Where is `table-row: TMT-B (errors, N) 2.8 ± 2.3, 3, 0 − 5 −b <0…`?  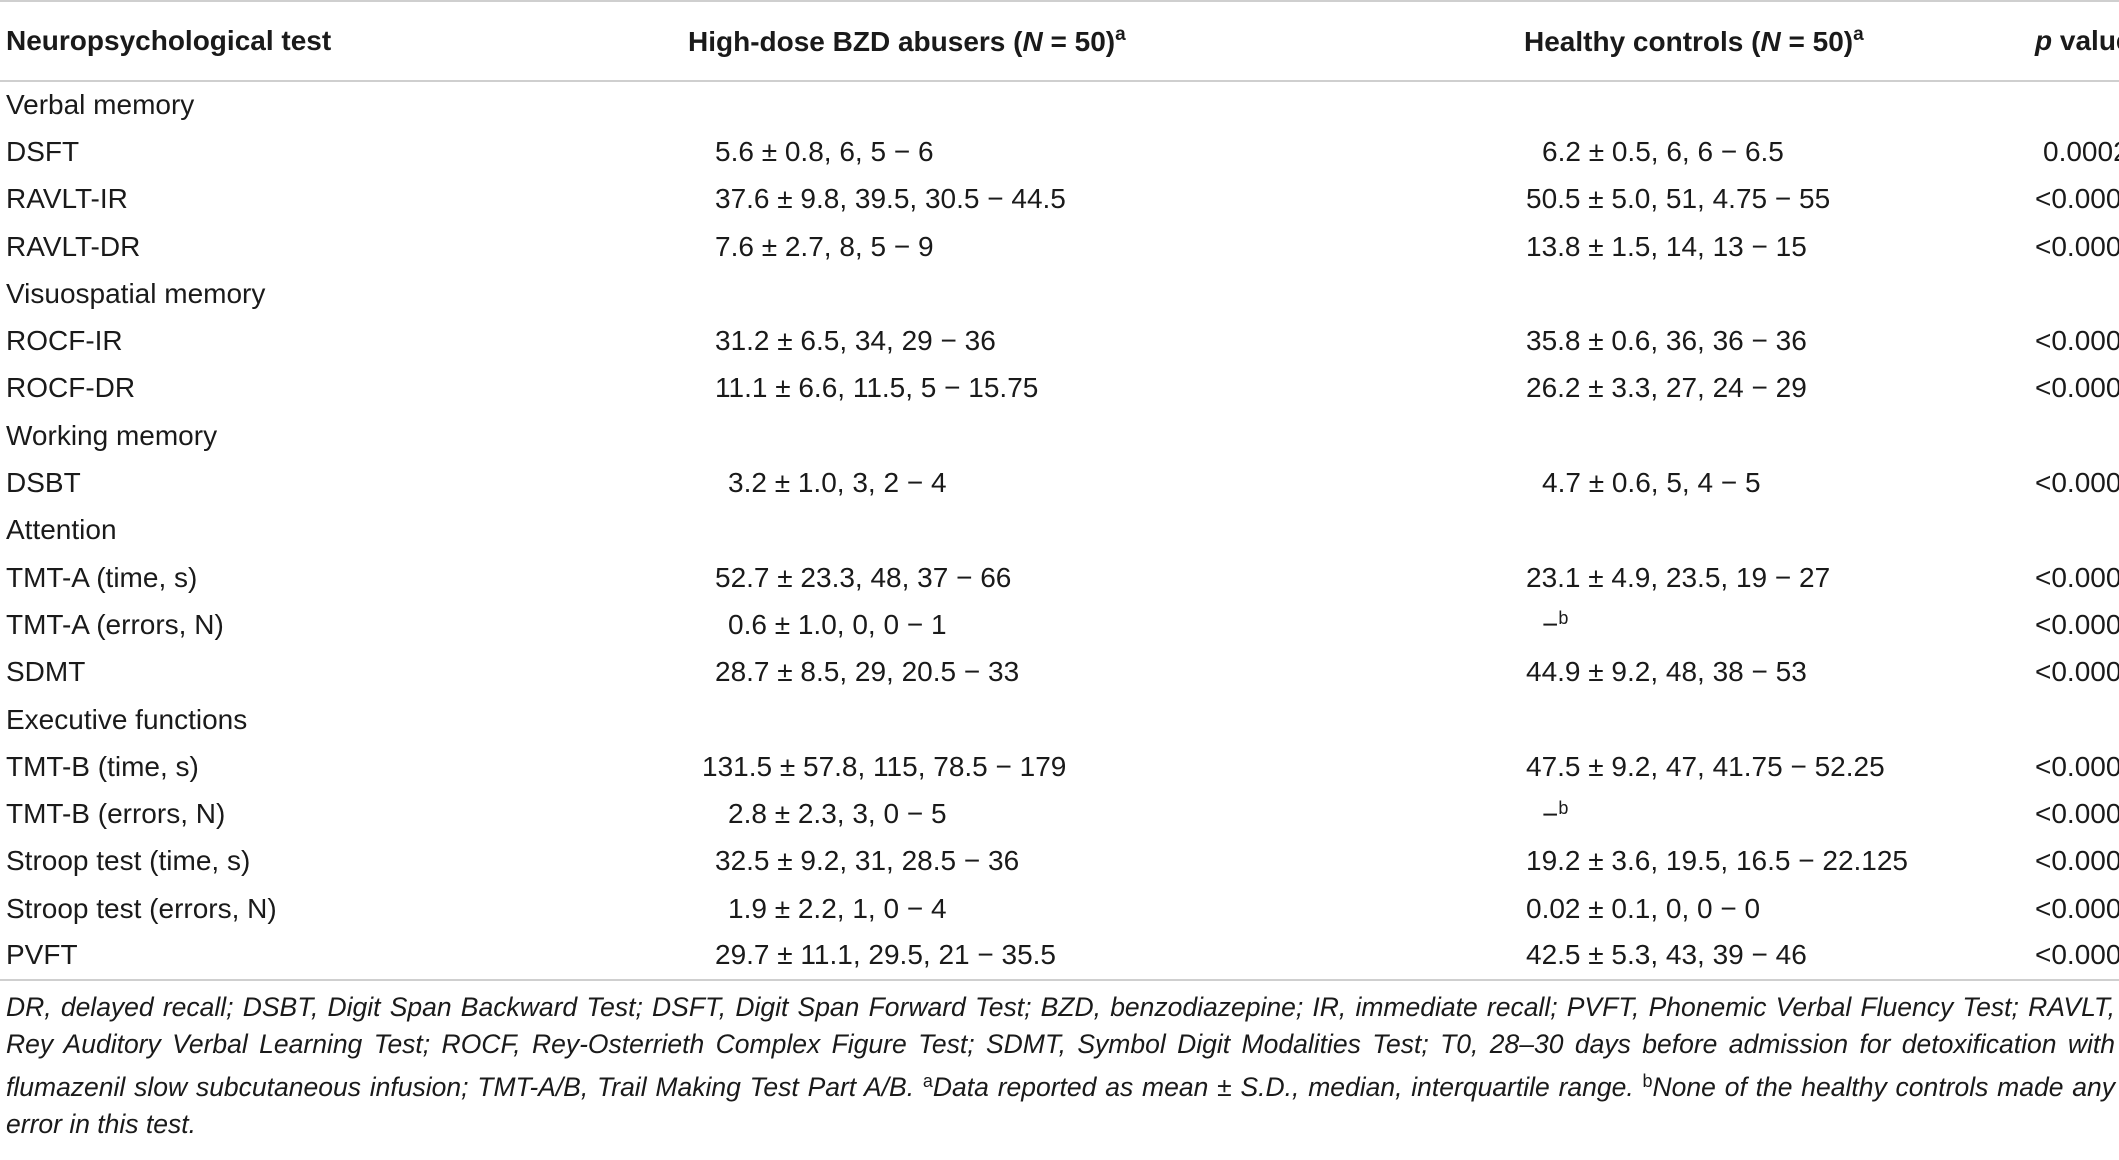
table-row: TMT-B (errors, N) 2.8 ± 2.3, 3, 0 − 5 −b <0… is located at coordinates (1059, 813).